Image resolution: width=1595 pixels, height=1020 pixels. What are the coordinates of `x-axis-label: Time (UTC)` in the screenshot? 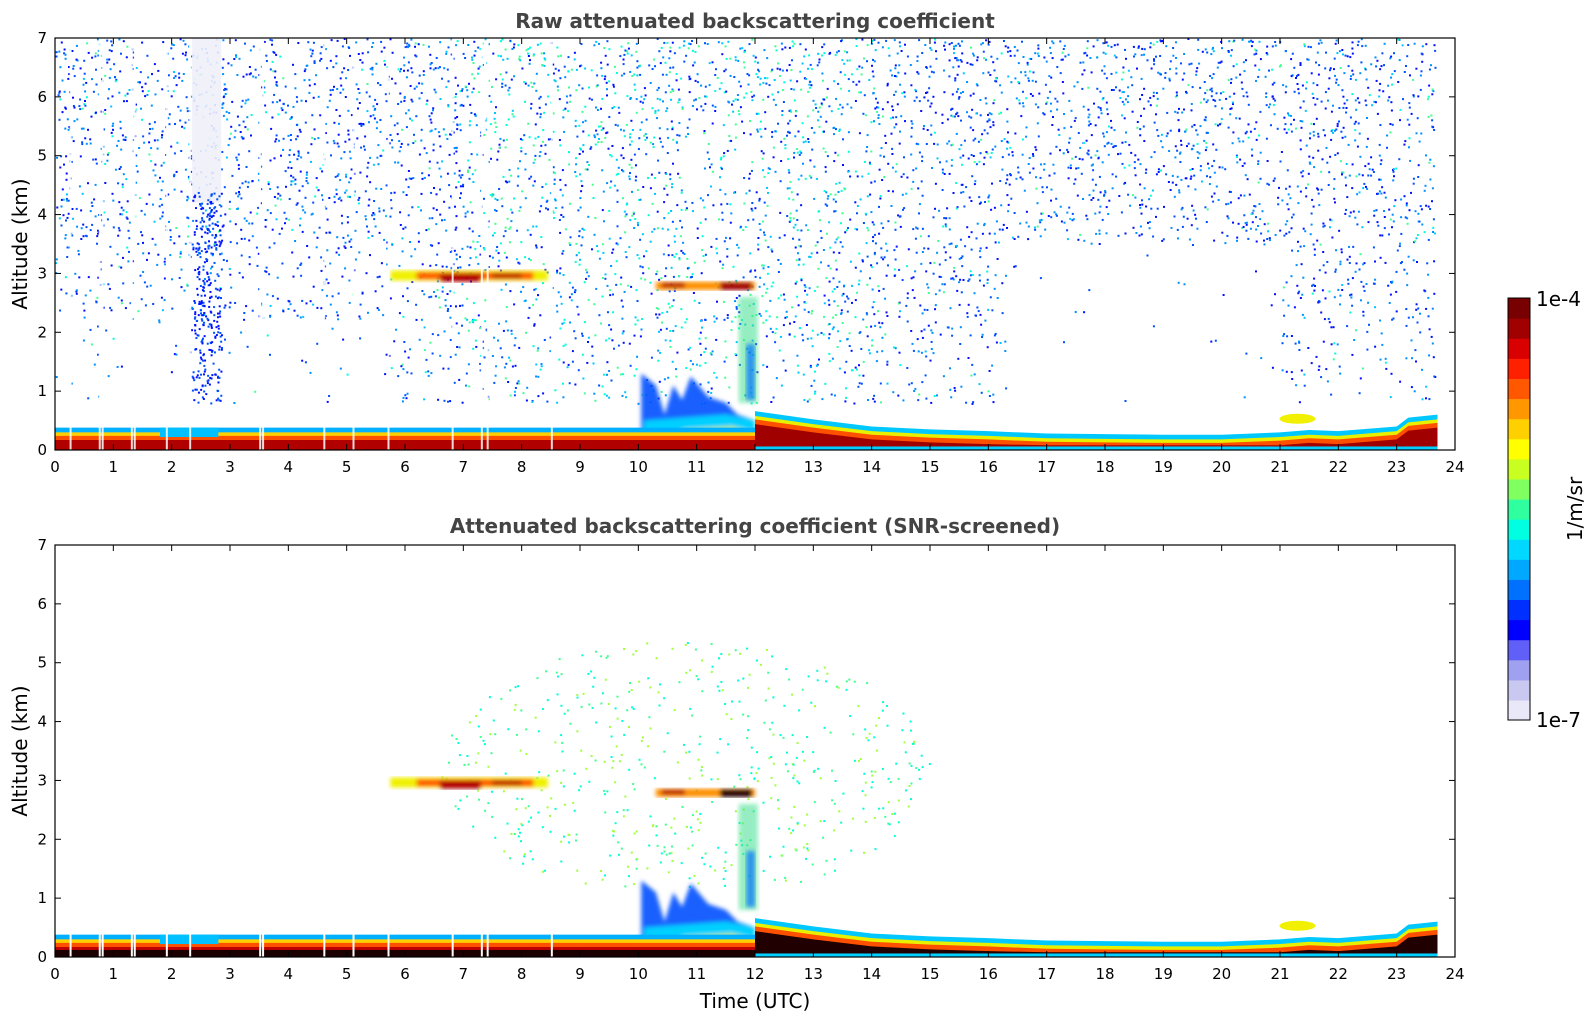 It's located at (755, 1001).